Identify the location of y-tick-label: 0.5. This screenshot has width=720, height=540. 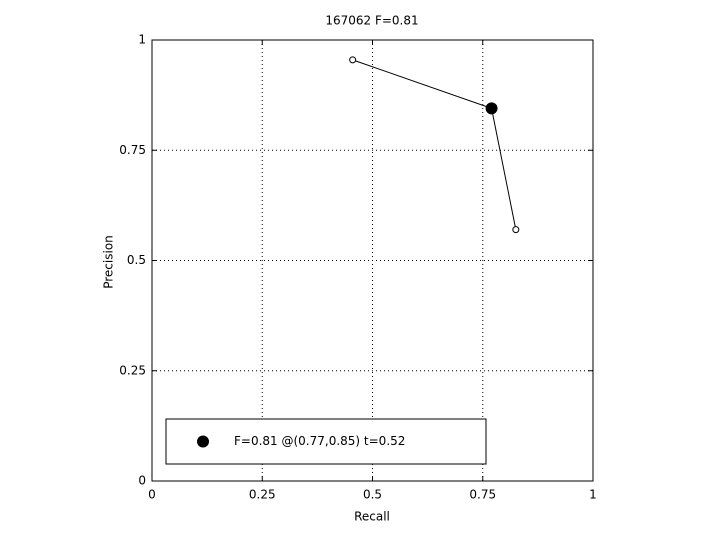
(136, 260).